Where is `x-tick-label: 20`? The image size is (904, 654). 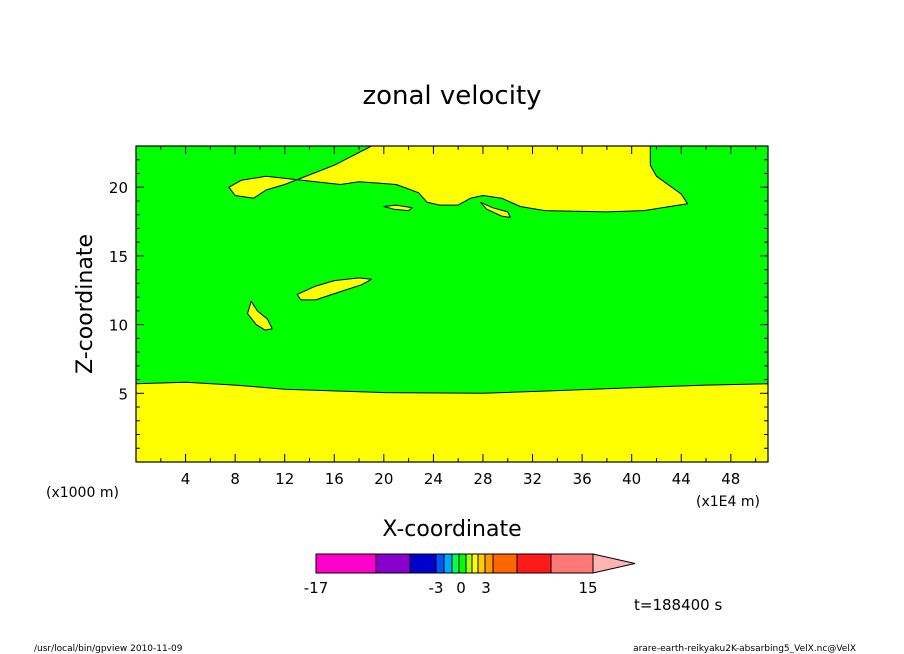
x-tick-label: 20 is located at coordinates (383, 479).